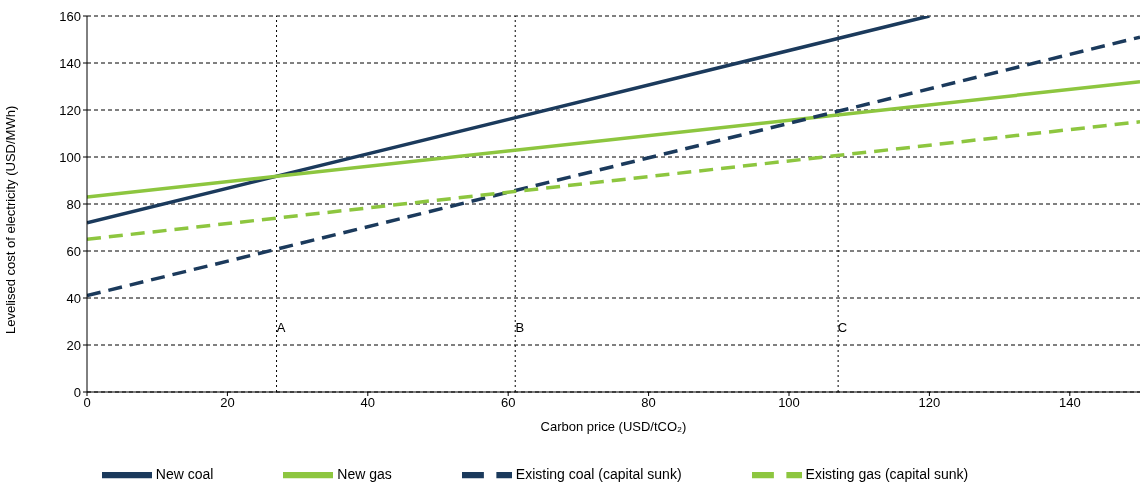  What do you see at coordinates (613, 427) in the screenshot?
I see `x-axis-title: Carbon price (USD/tCO₂)` at bounding box center [613, 427].